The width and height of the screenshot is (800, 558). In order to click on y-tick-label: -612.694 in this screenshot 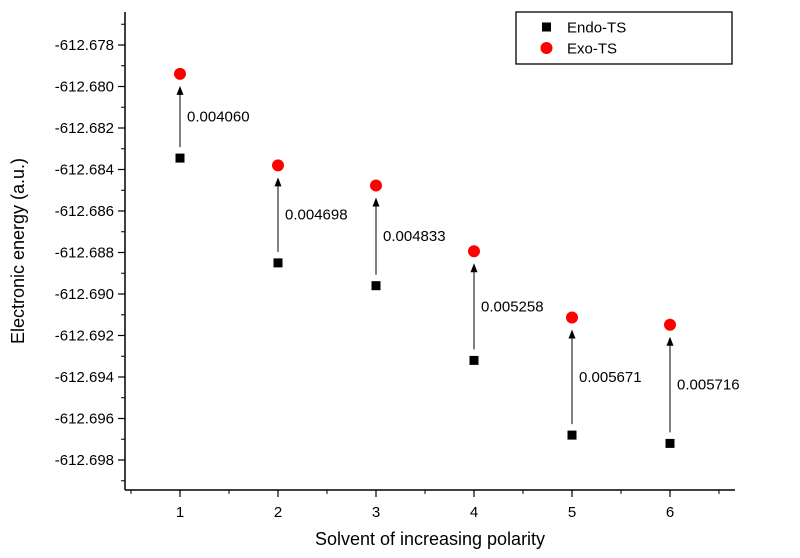, I will do `click(84, 377)`.